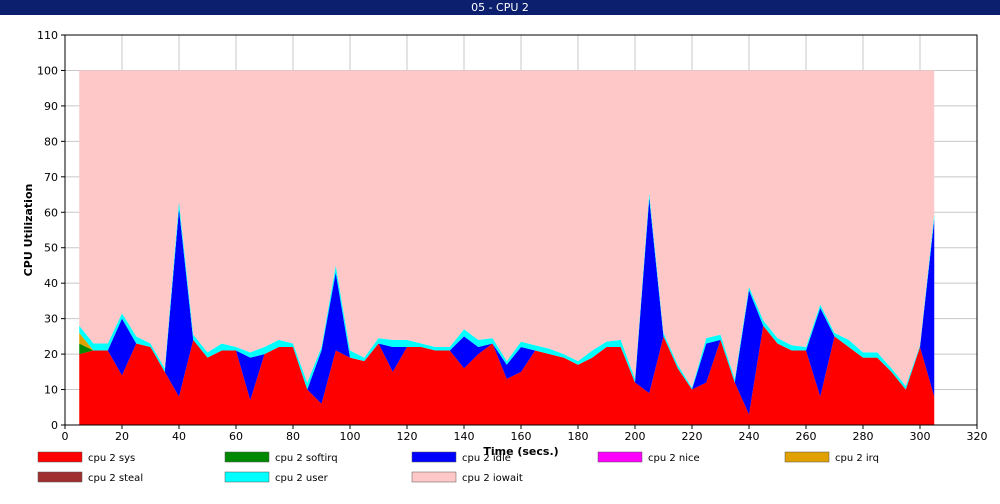 This screenshot has height=504, width=1000. Describe the element at coordinates (115, 478) in the screenshot. I see `legend-label: cpu 2 steal` at that location.